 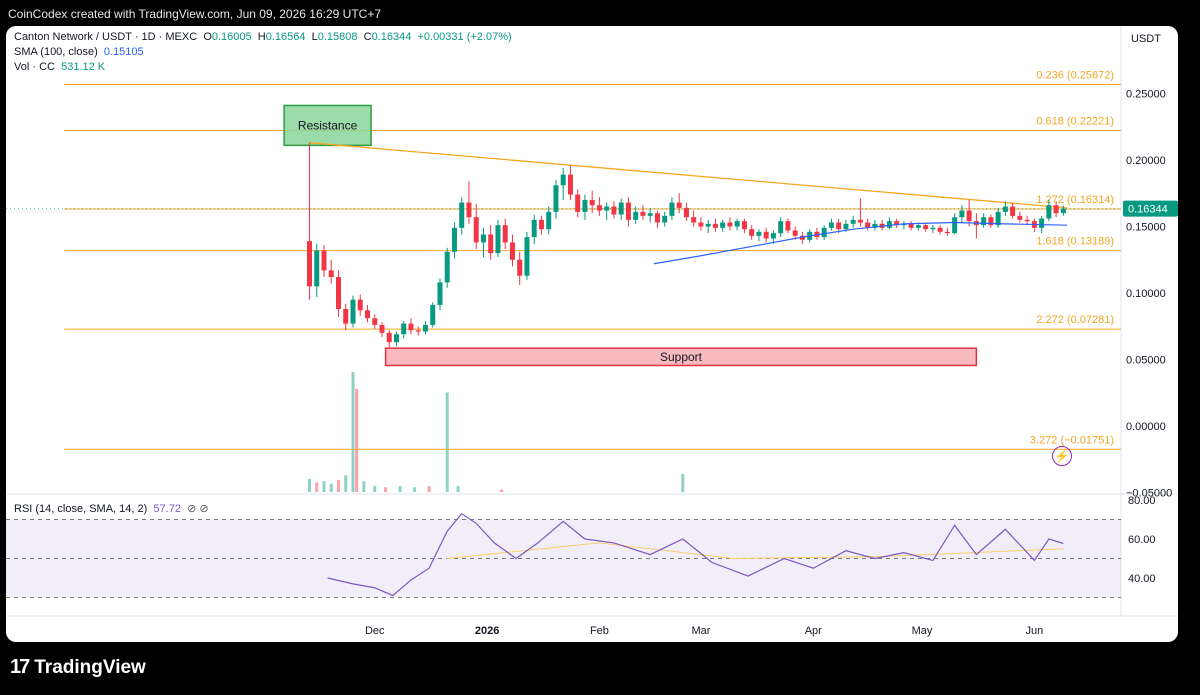 What do you see at coordinates (123, 52) in the screenshot?
I see `sma-value: 0.15105` at bounding box center [123, 52].